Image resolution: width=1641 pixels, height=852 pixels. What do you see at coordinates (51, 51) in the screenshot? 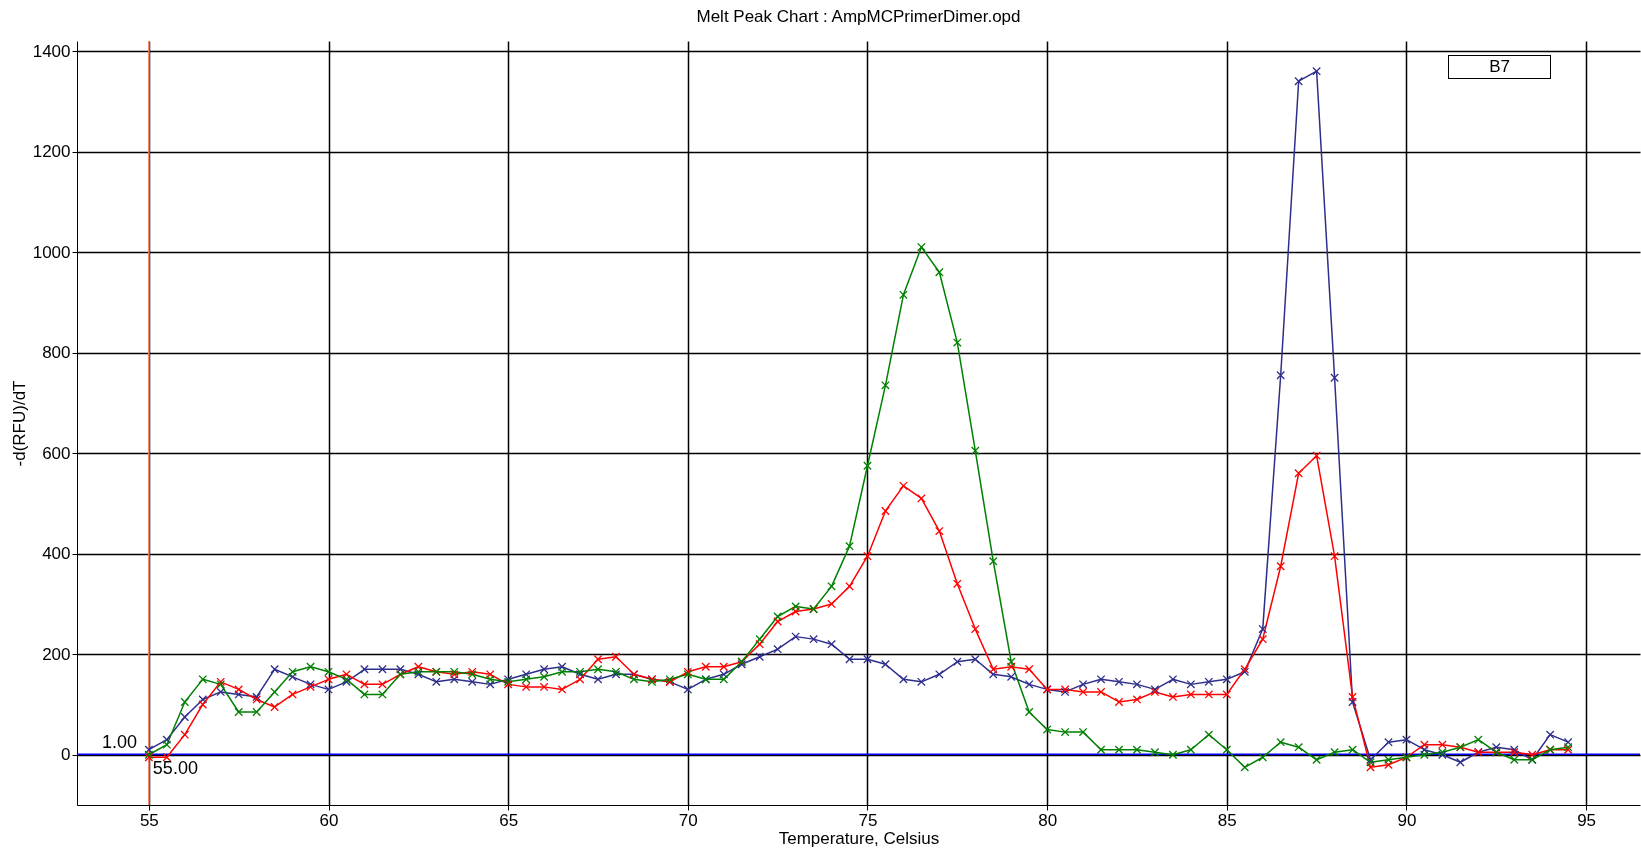
I see `y-tick-label: 1400` at bounding box center [51, 51].